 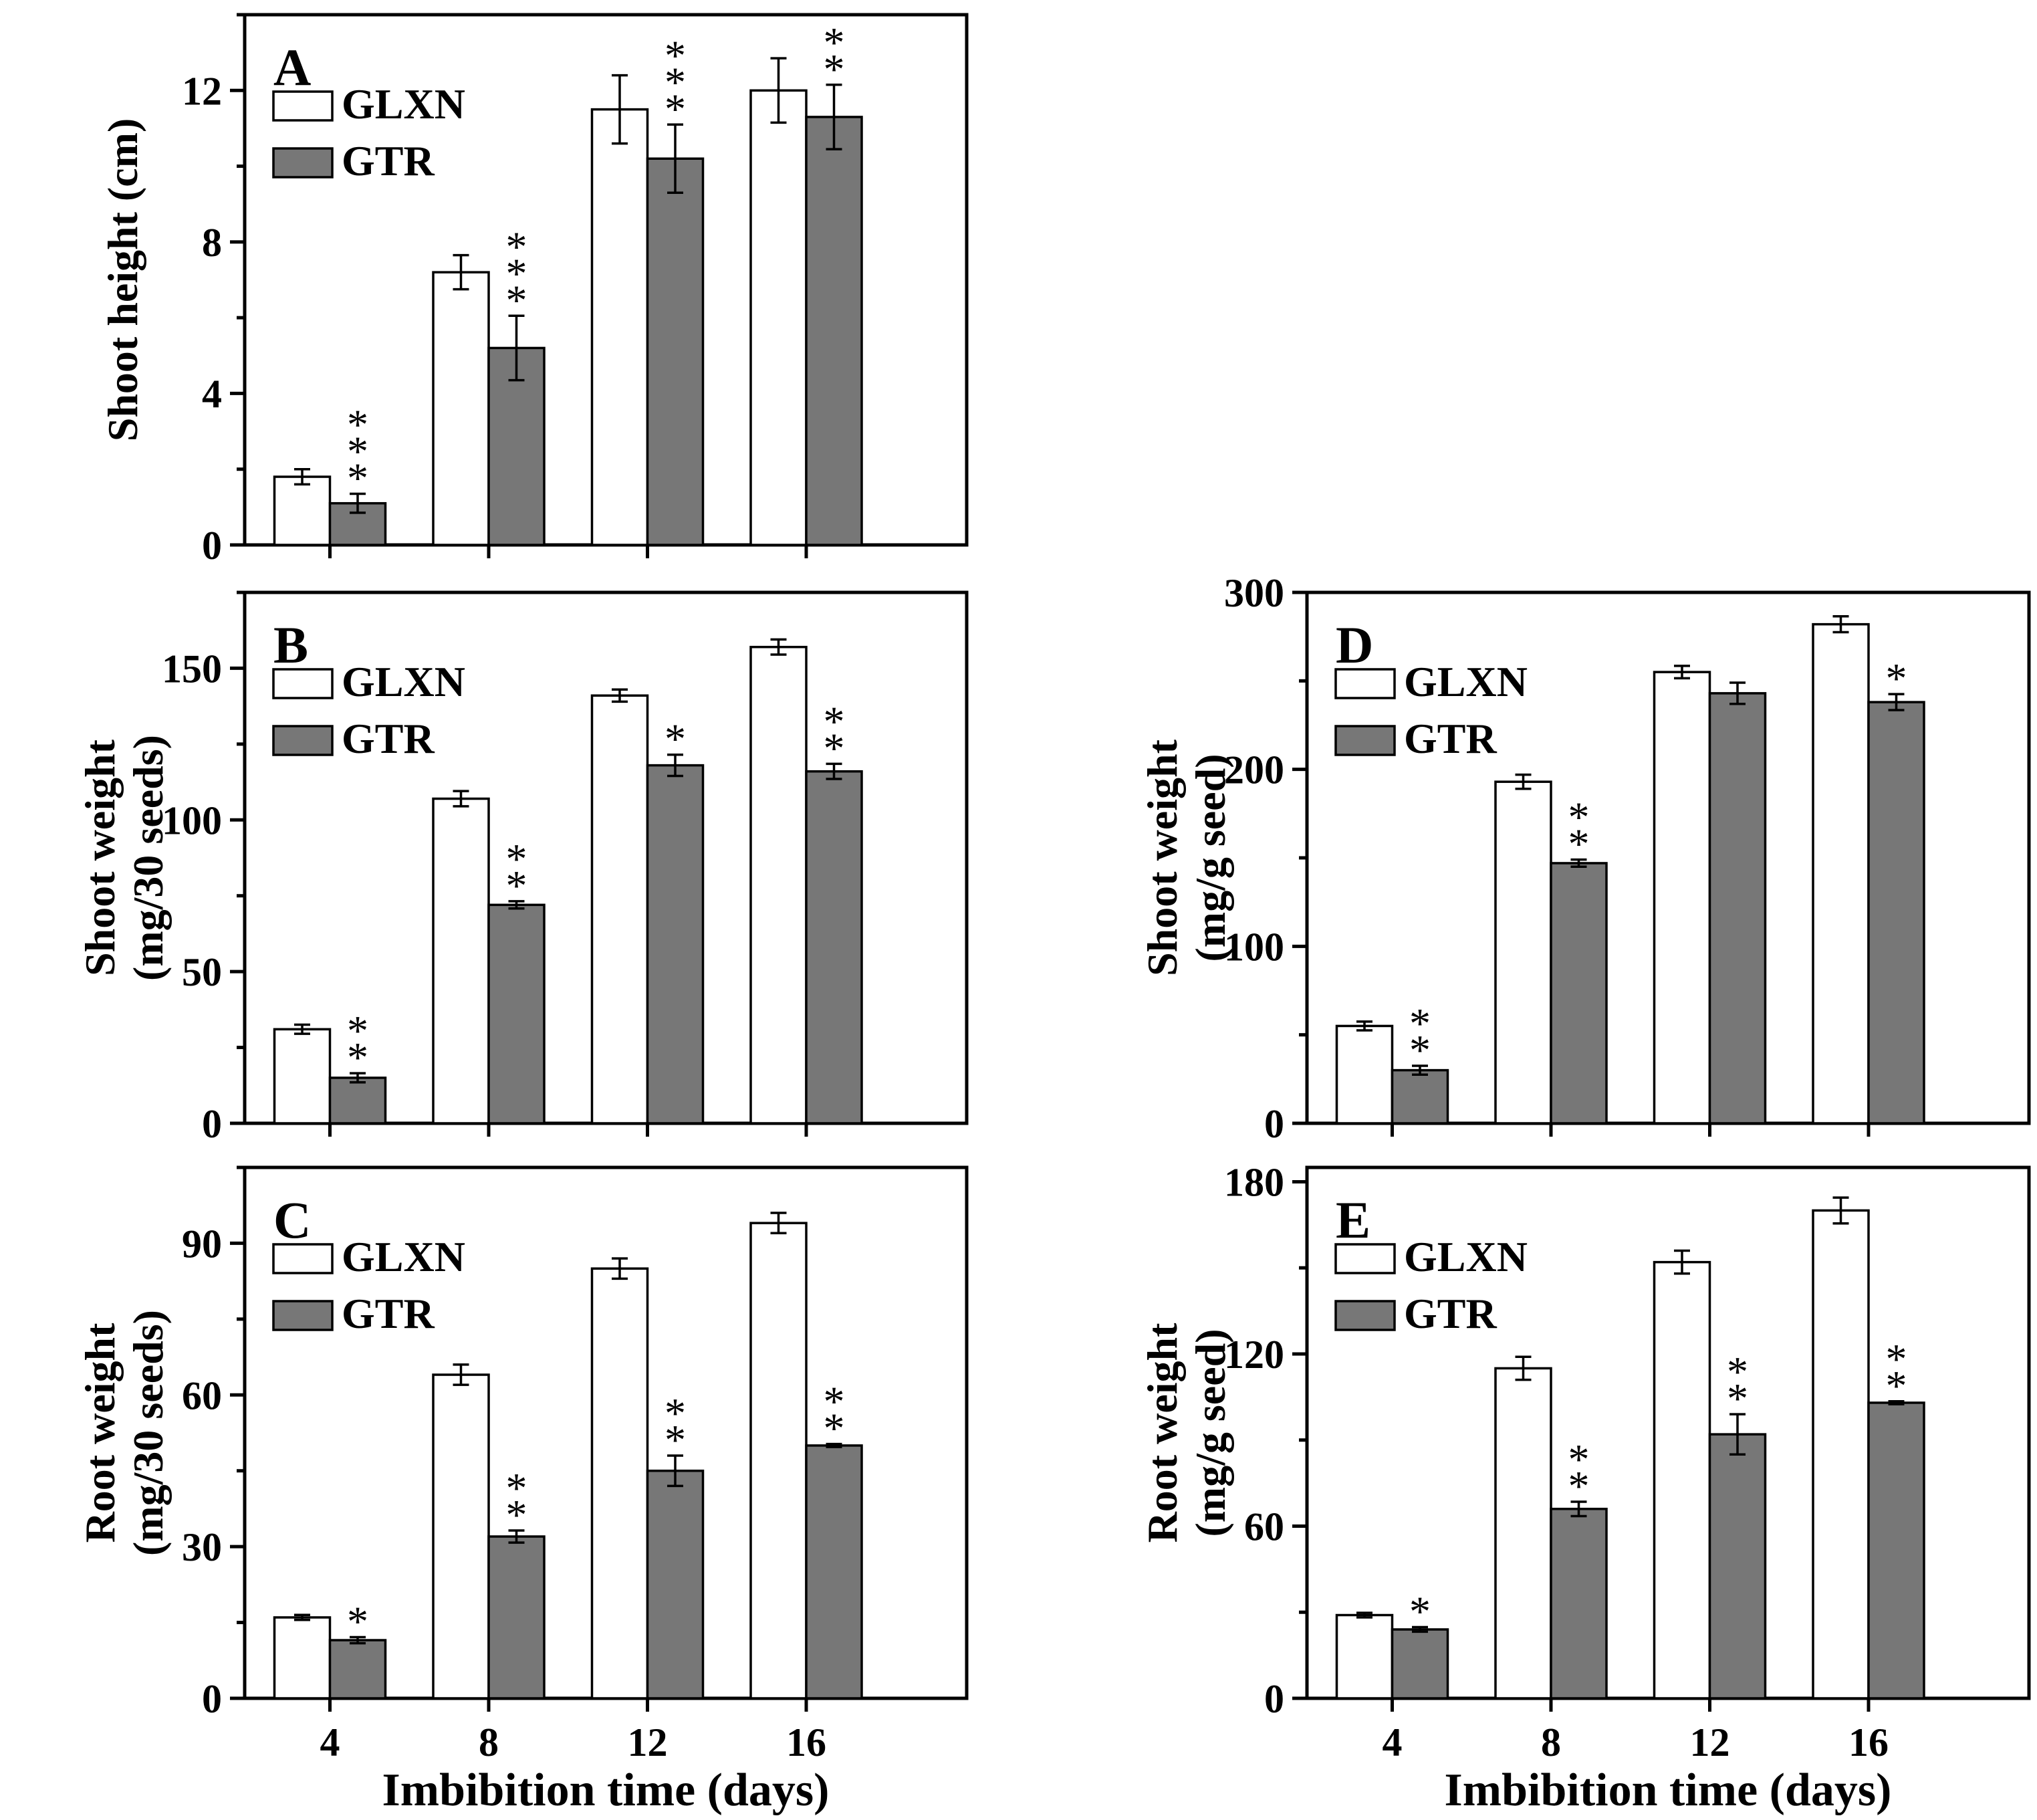 I want to click on y-axis-label: Shoot height (cm), so click(x=123, y=280).